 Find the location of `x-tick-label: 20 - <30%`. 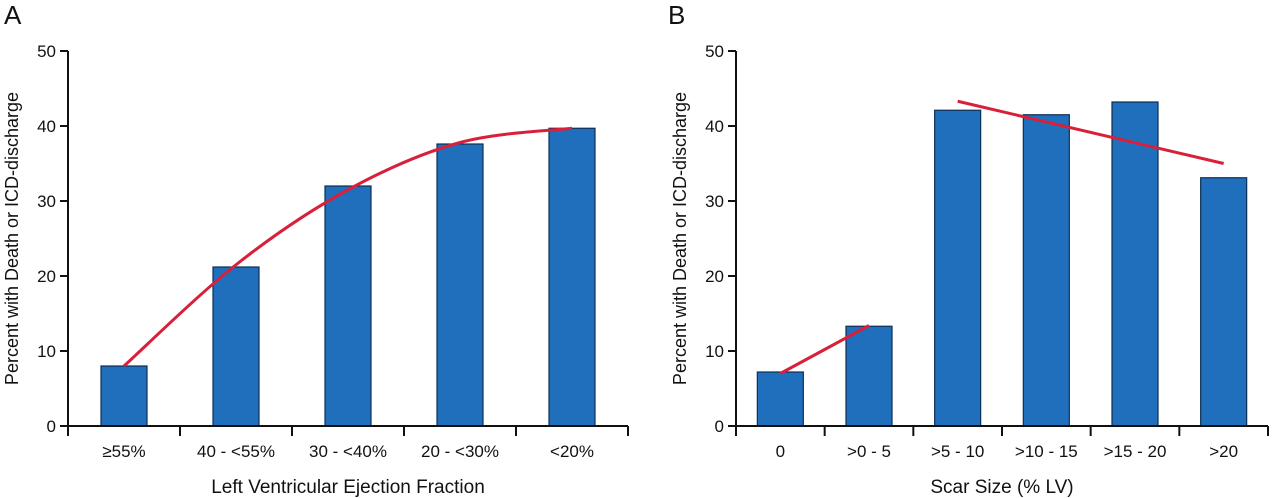

x-tick-label: 20 - <30% is located at coordinates (460, 451).